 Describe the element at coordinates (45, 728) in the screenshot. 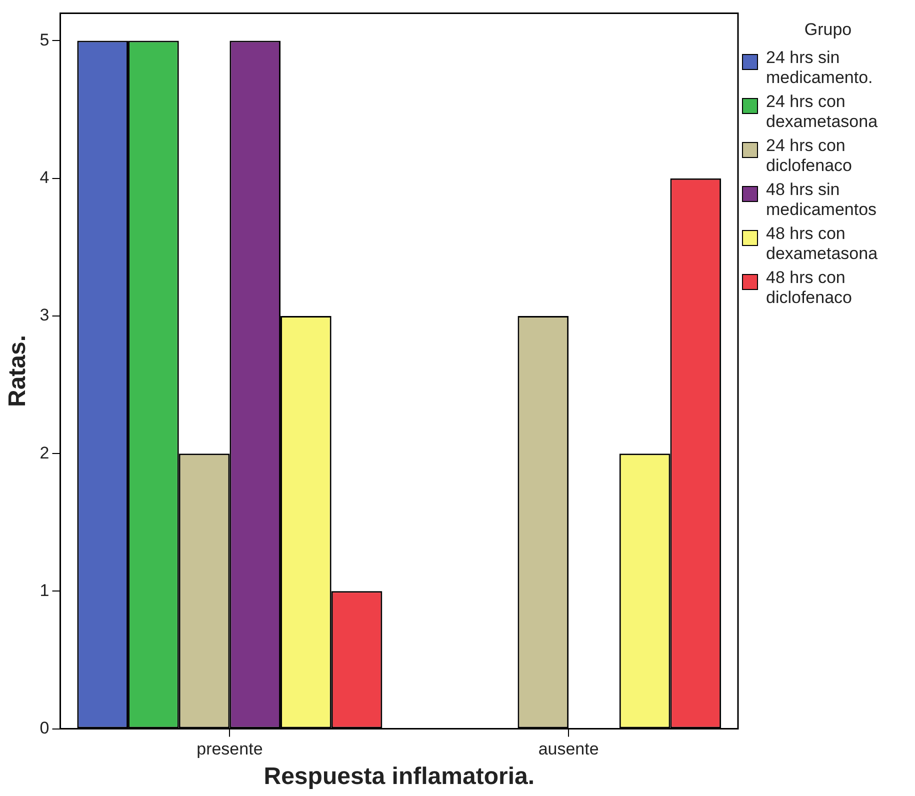

I see `y-tick-label: 0` at that location.